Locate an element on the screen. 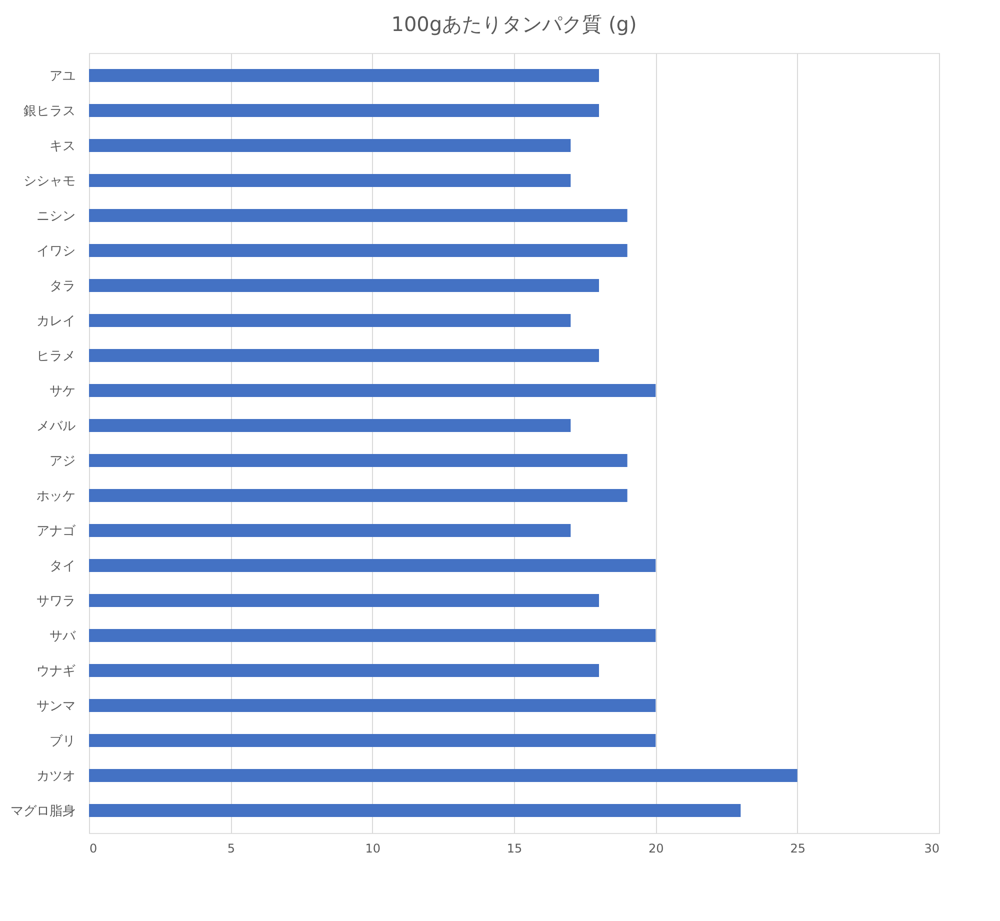 This screenshot has height=921, width=1000. y-tick-label: ウナギ is located at coordinates (56, 671).